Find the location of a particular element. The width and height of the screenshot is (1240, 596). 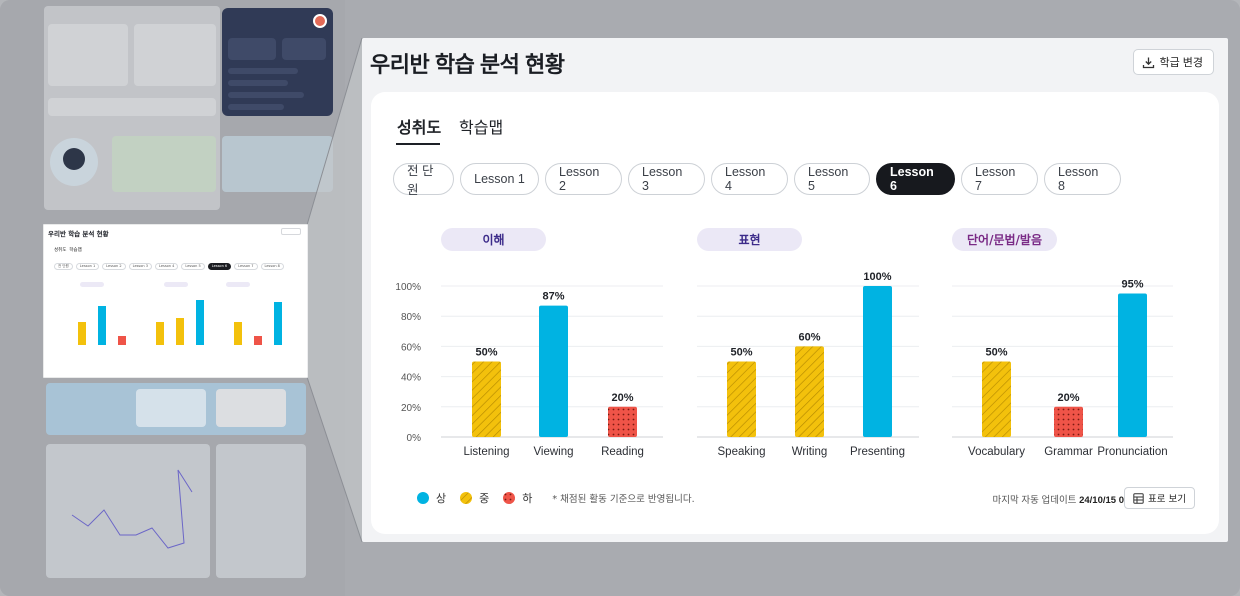

category-label: Pronunciation is located at coordinates (1132, 452).